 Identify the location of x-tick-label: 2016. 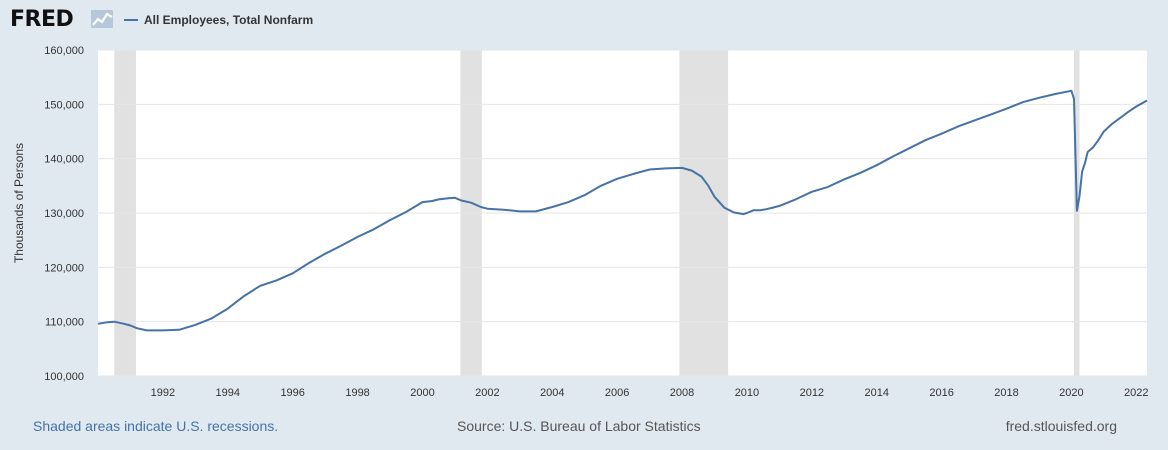
(941, 393).